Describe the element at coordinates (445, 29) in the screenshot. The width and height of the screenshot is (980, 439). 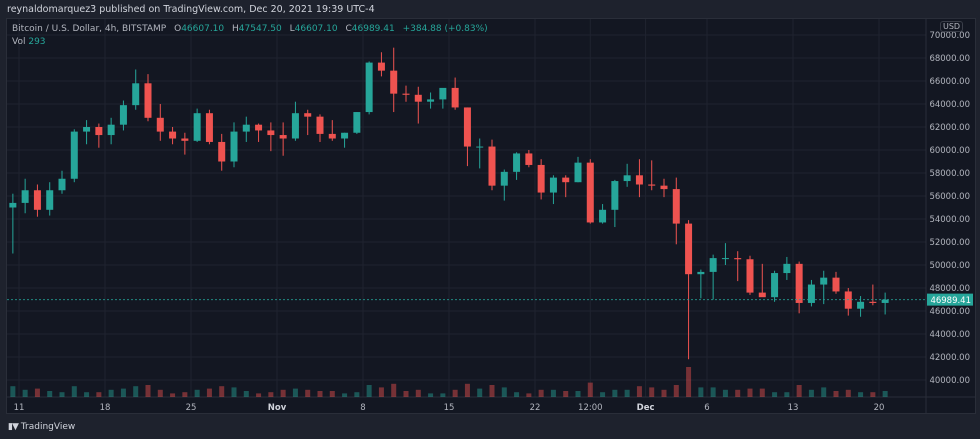
I see `change-value: +384.88 (+0.83%)` at that location.